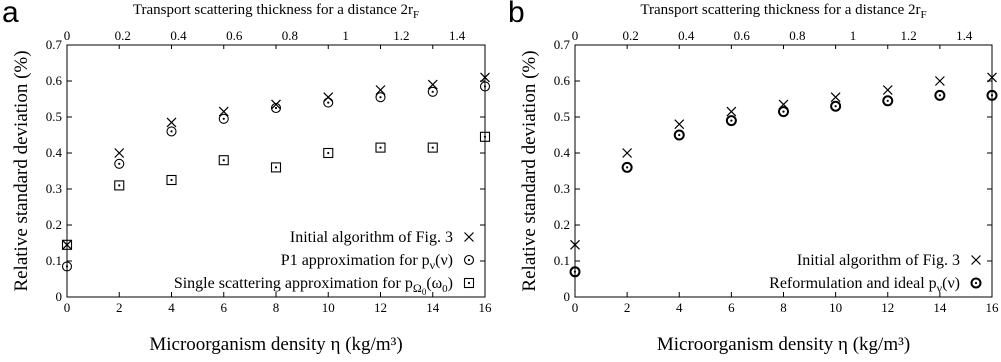  Describe the element at coordinates (529, 170) in the screenshot. I see `y-axis-label: Relative standard deviation (%)` at that location.